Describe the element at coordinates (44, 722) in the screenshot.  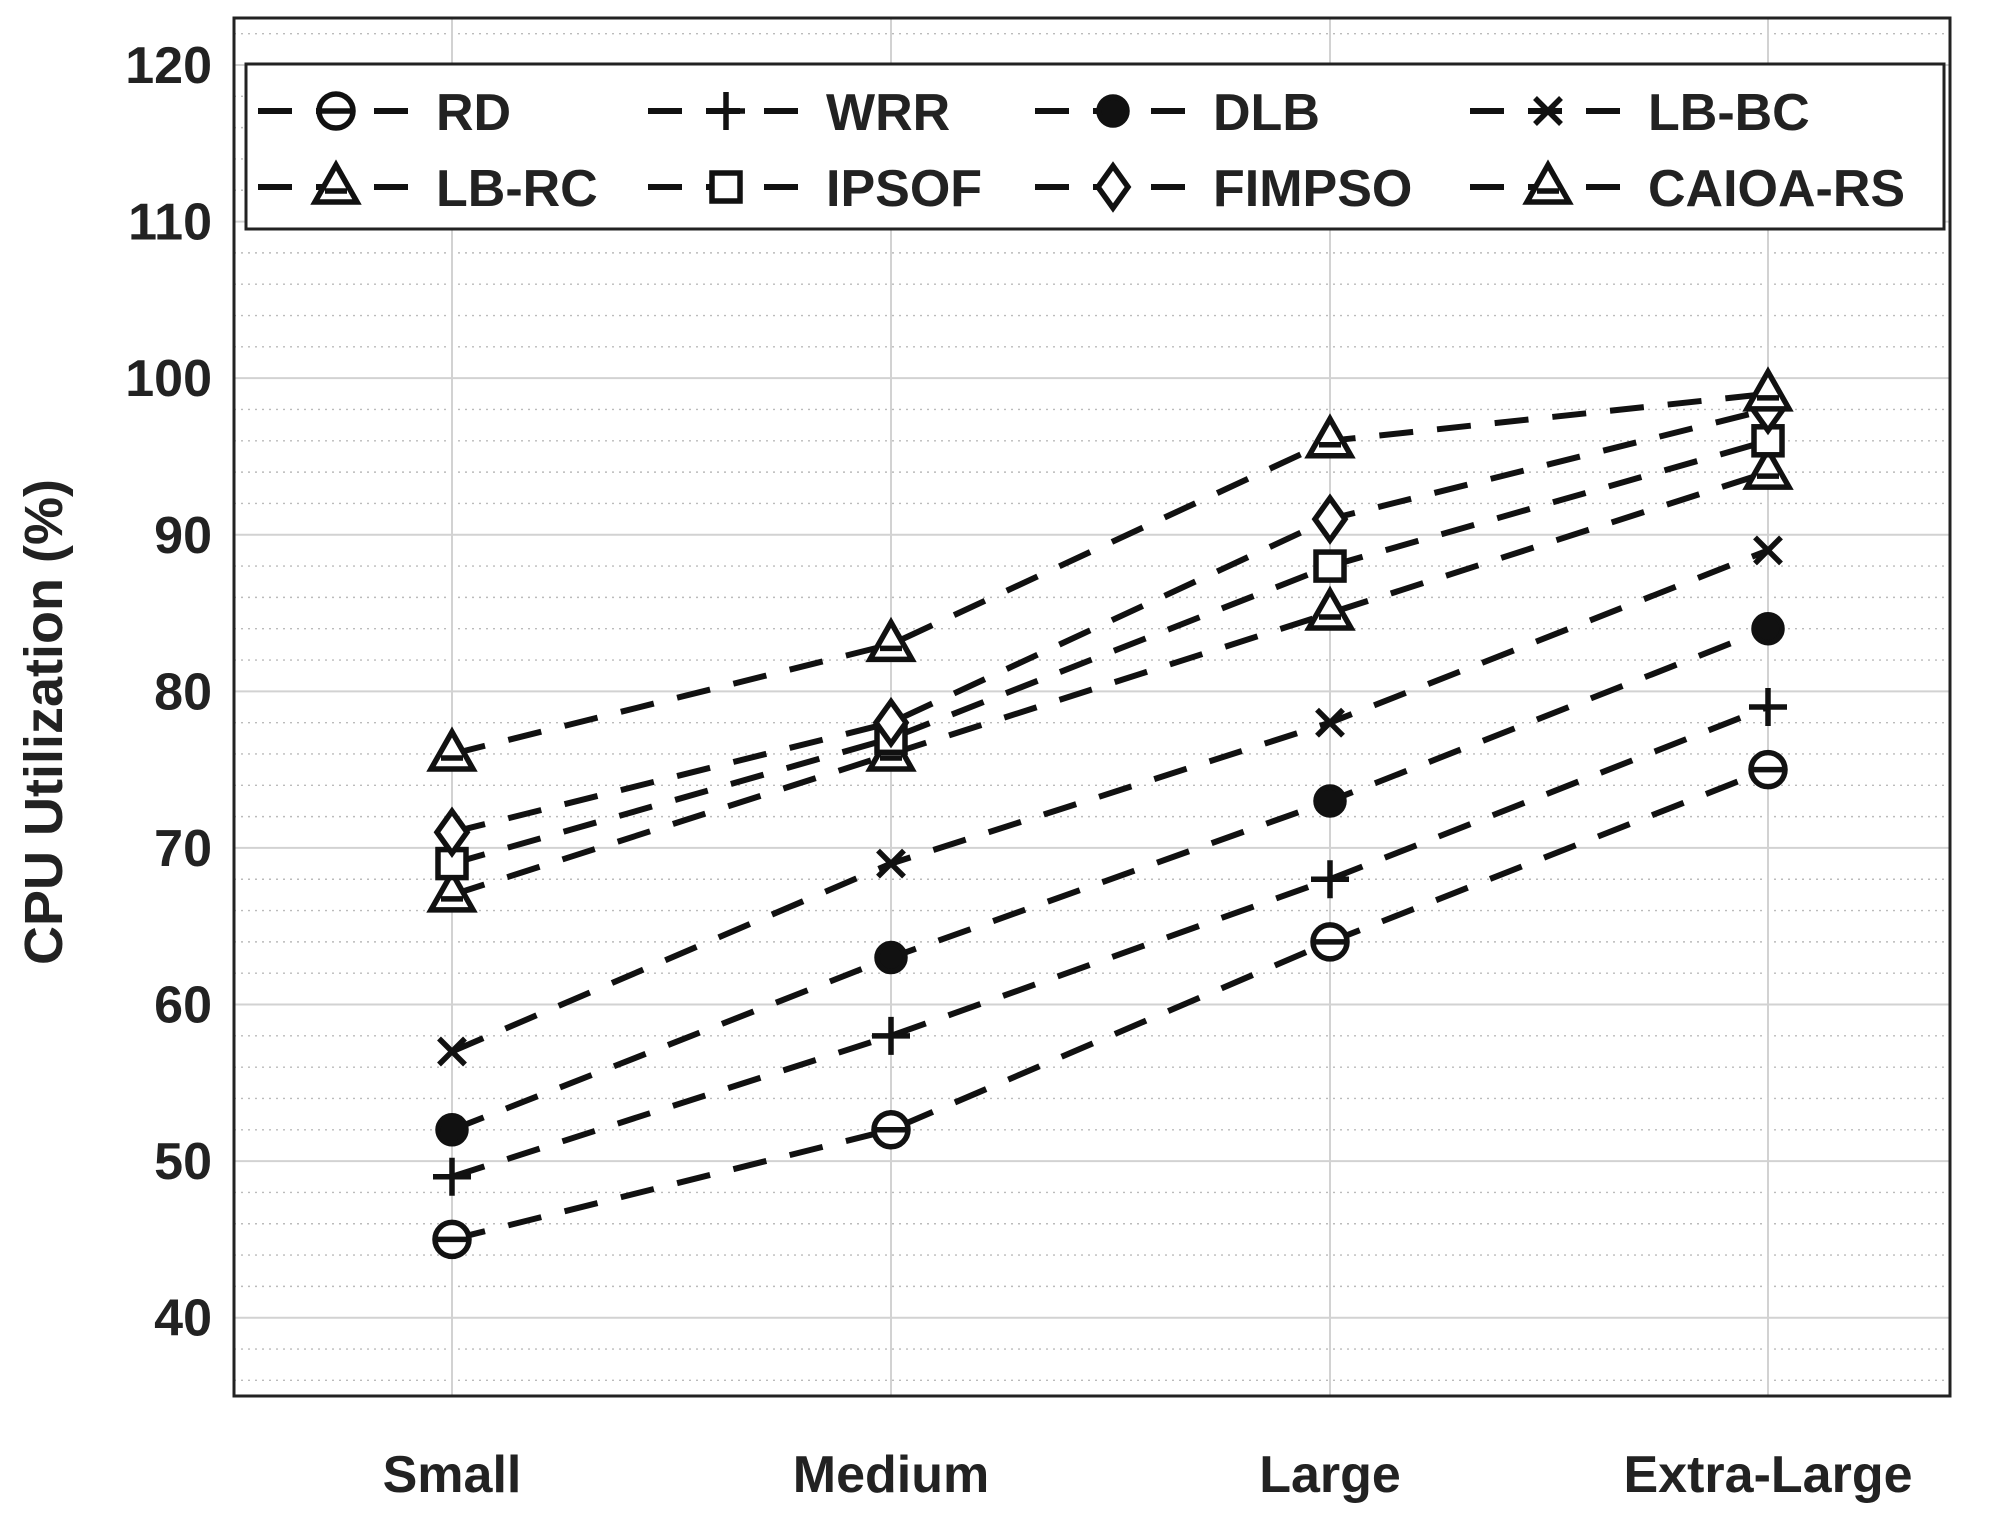
I see `y-axis-label: CPU Utilization (%)` at that location.